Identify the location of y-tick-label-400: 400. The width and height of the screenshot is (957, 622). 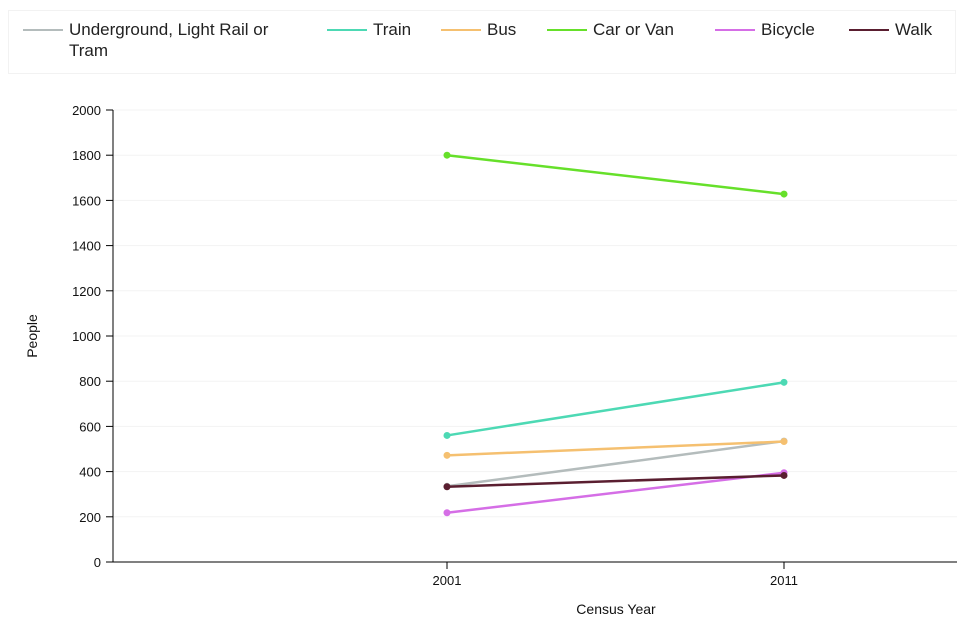
(90, 472).